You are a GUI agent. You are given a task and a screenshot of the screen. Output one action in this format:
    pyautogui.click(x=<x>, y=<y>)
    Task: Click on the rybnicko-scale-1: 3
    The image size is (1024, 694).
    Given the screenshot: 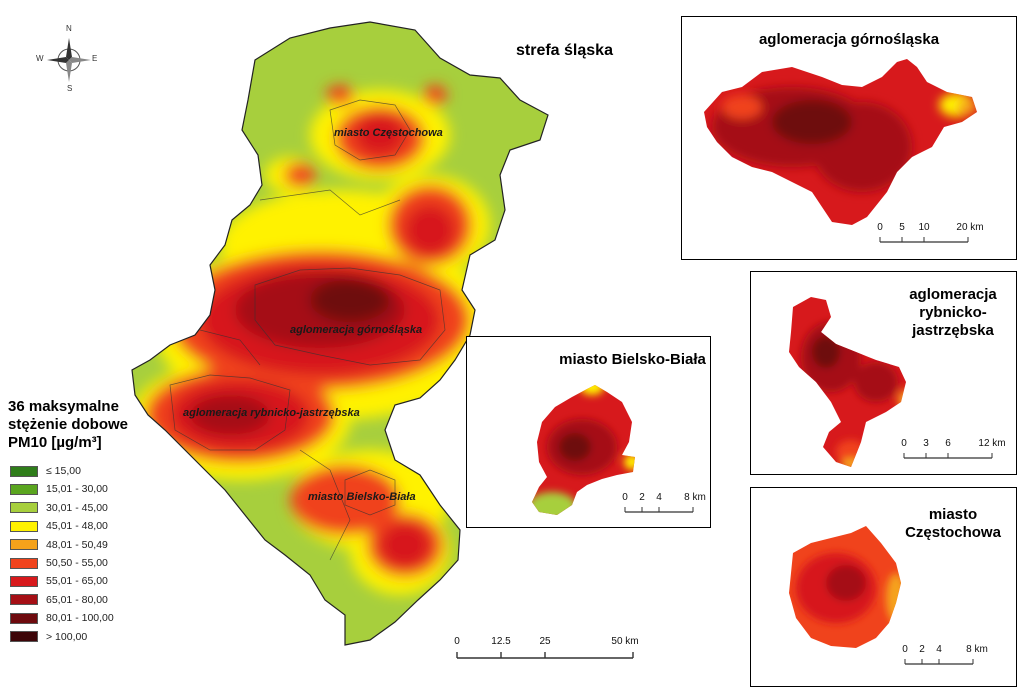 What is the action you would take?
    pyautogui.click(x=926, y=443)
    